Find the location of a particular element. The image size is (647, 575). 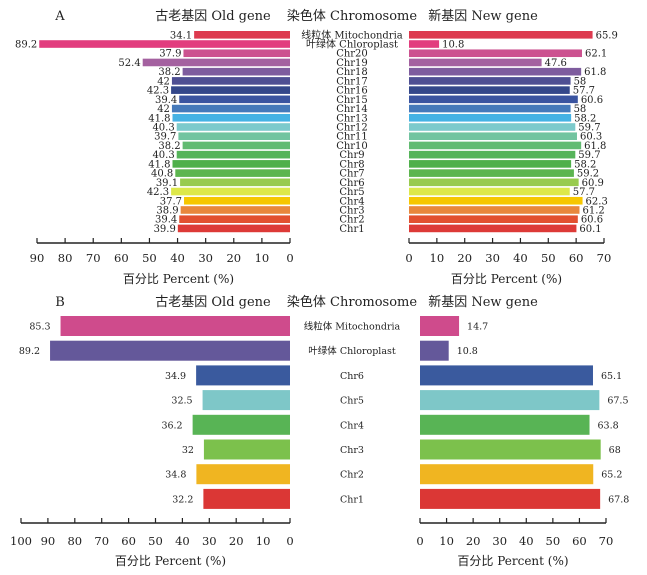

old-gene-x-tick-label: 0 is located at coordinates (289, 541).